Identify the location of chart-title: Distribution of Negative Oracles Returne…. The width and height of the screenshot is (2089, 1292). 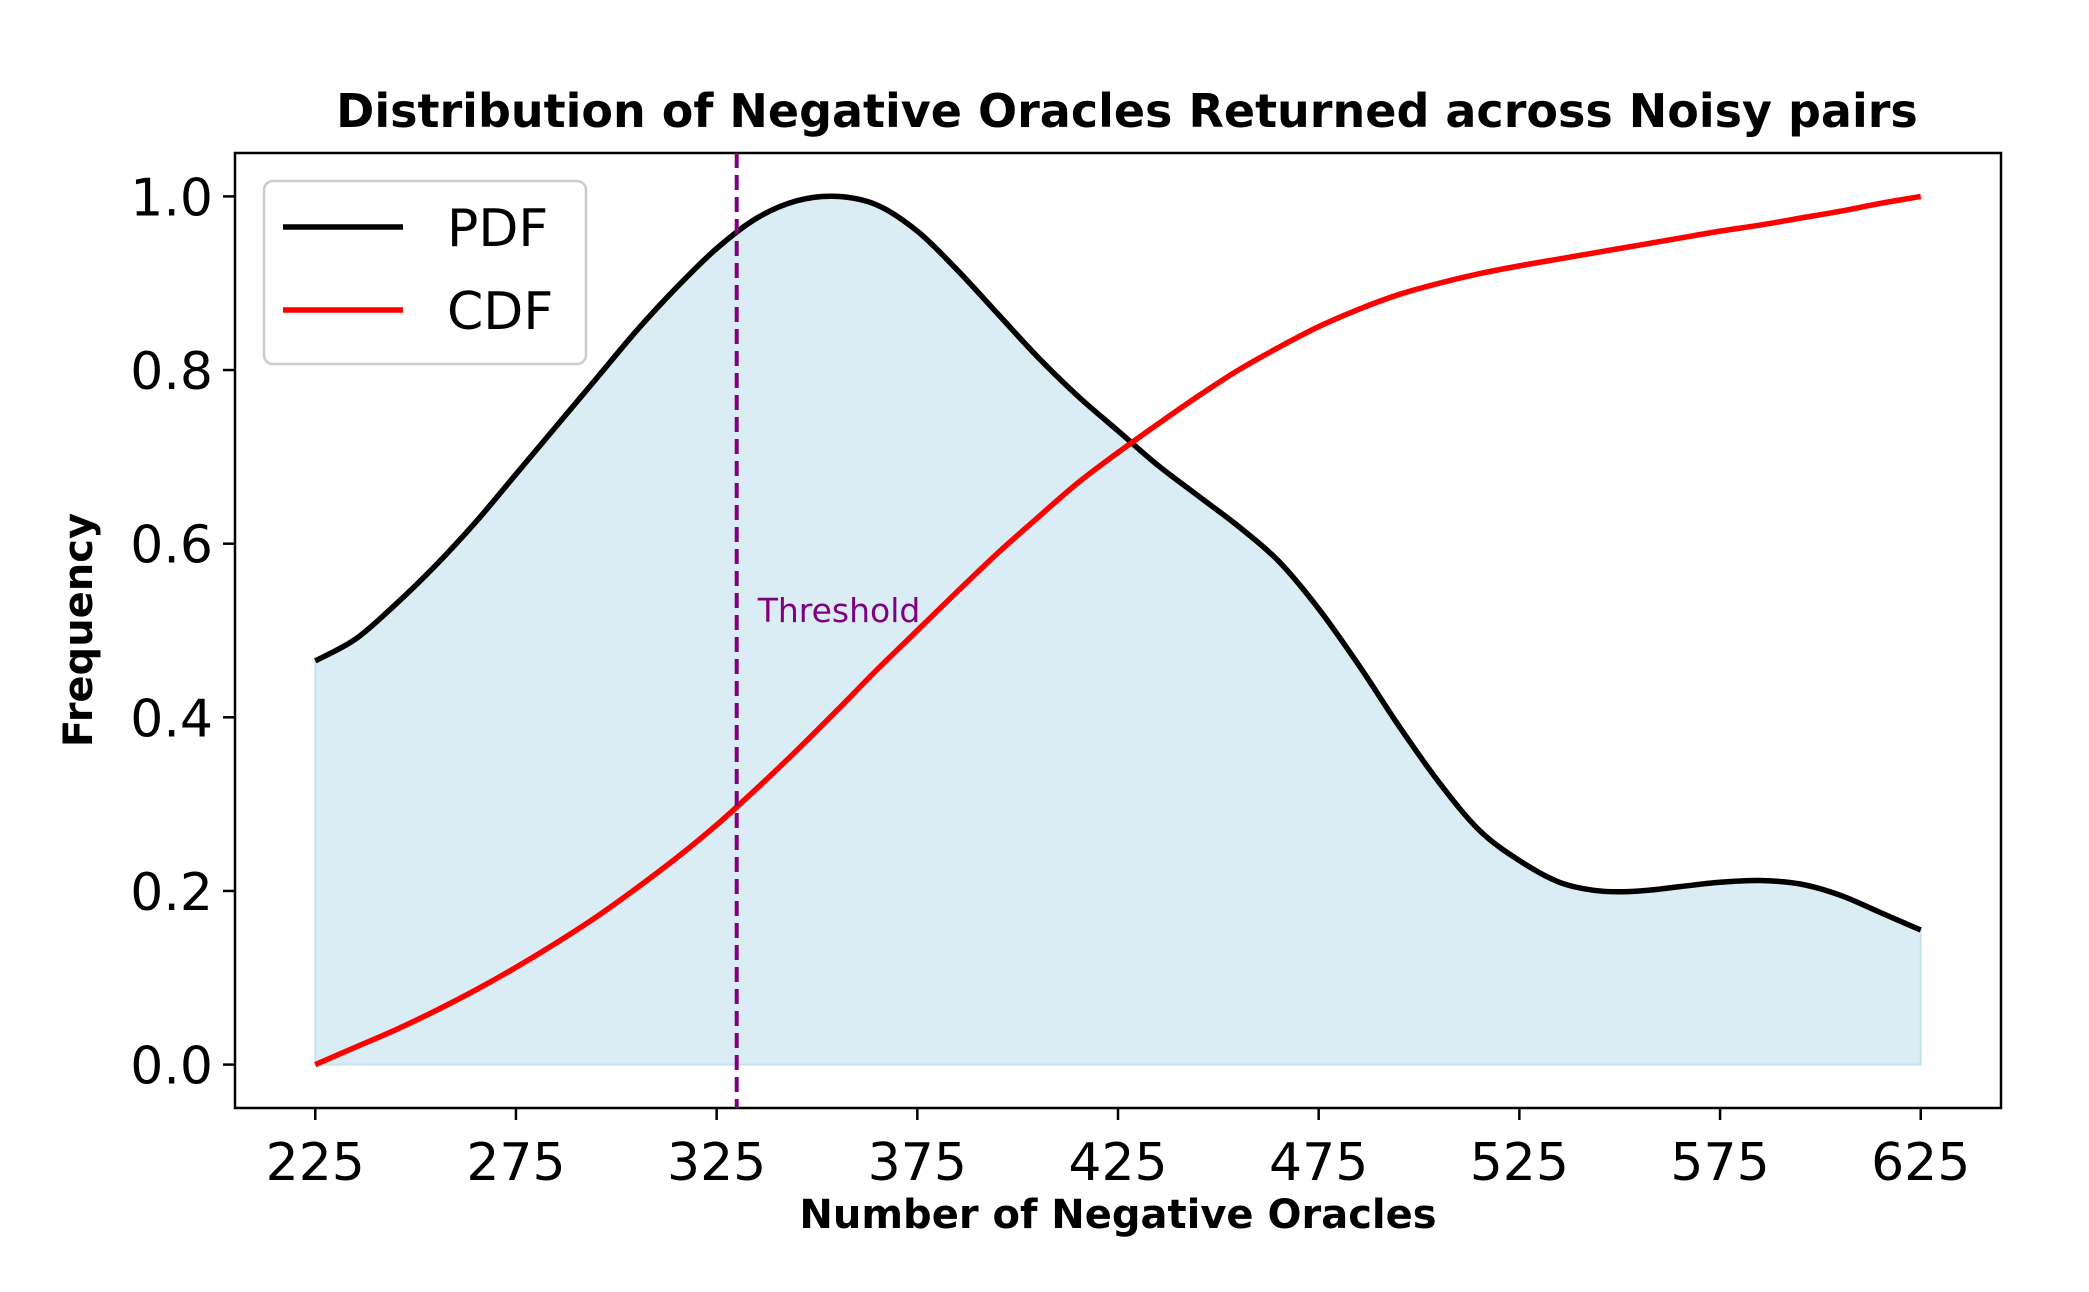
(1127, 111).